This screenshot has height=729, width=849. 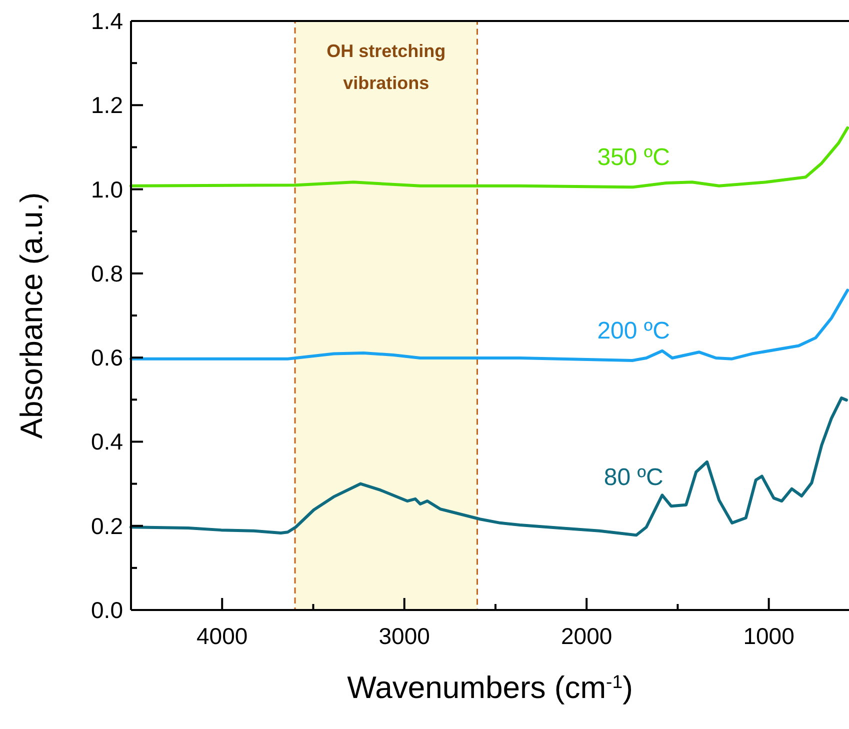 What do you see at coordinates (107, 21) in the screenshot?
I see `y-tick-label: 1.4` at bounding box center [107, 21].